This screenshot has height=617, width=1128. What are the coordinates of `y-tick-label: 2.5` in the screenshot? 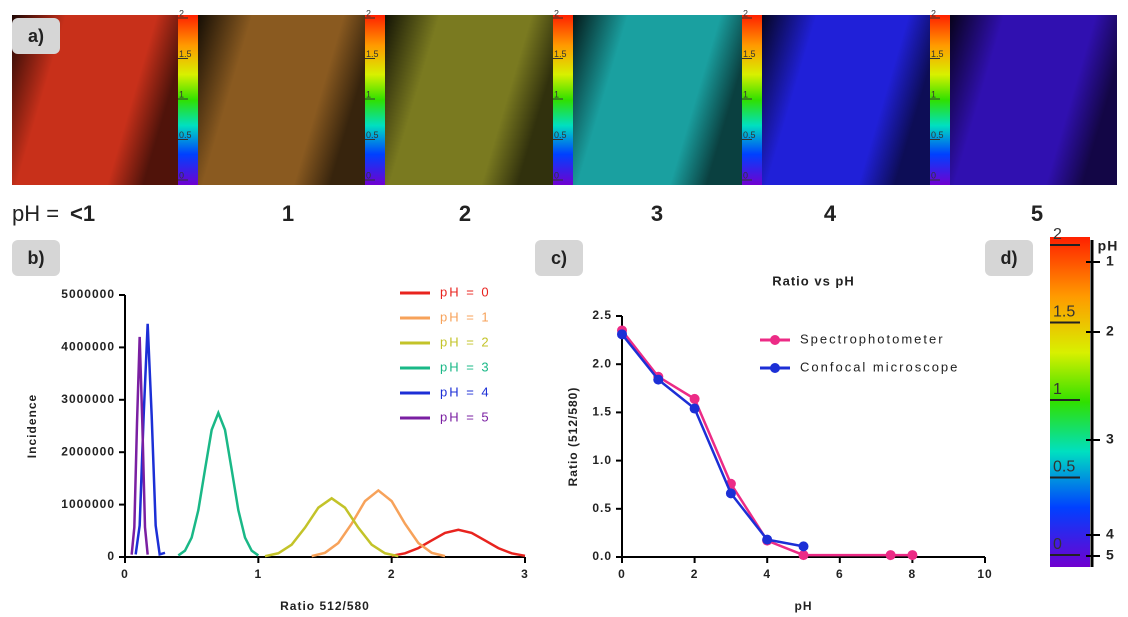 It's located at (602, 315).